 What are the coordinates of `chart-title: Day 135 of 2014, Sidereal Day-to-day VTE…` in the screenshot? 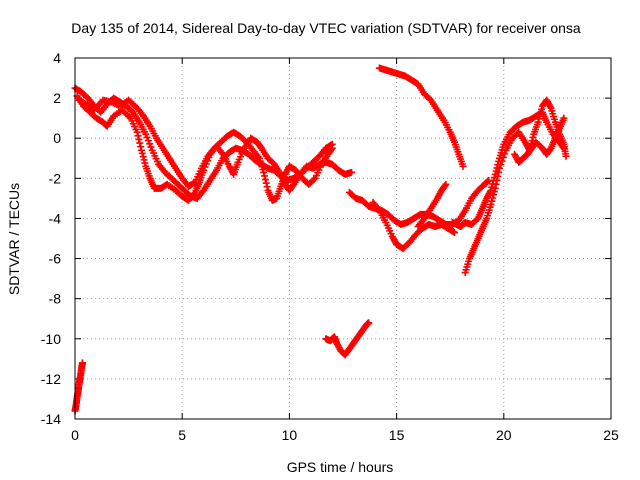 It's located at (326, 28).